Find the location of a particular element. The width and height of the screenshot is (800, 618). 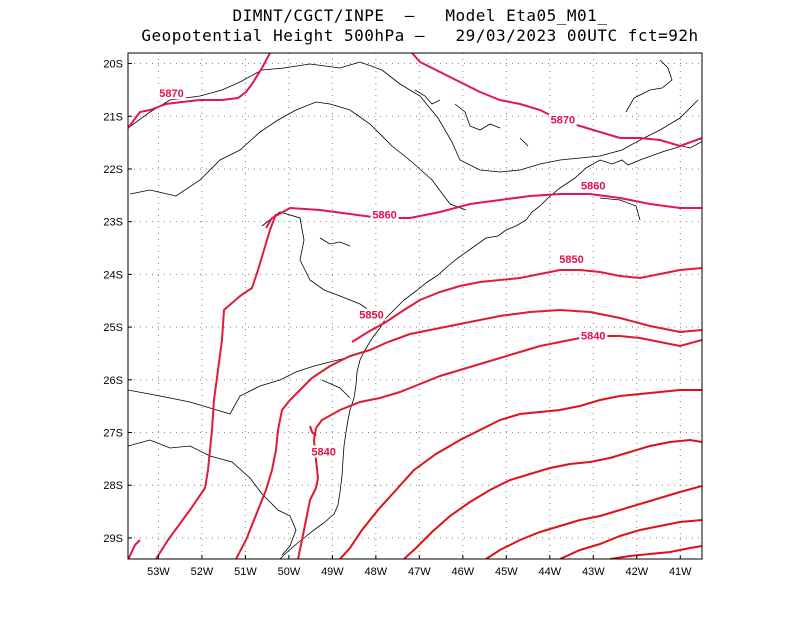

lon-tick-label: 51W is located at coordinates (245, 572).